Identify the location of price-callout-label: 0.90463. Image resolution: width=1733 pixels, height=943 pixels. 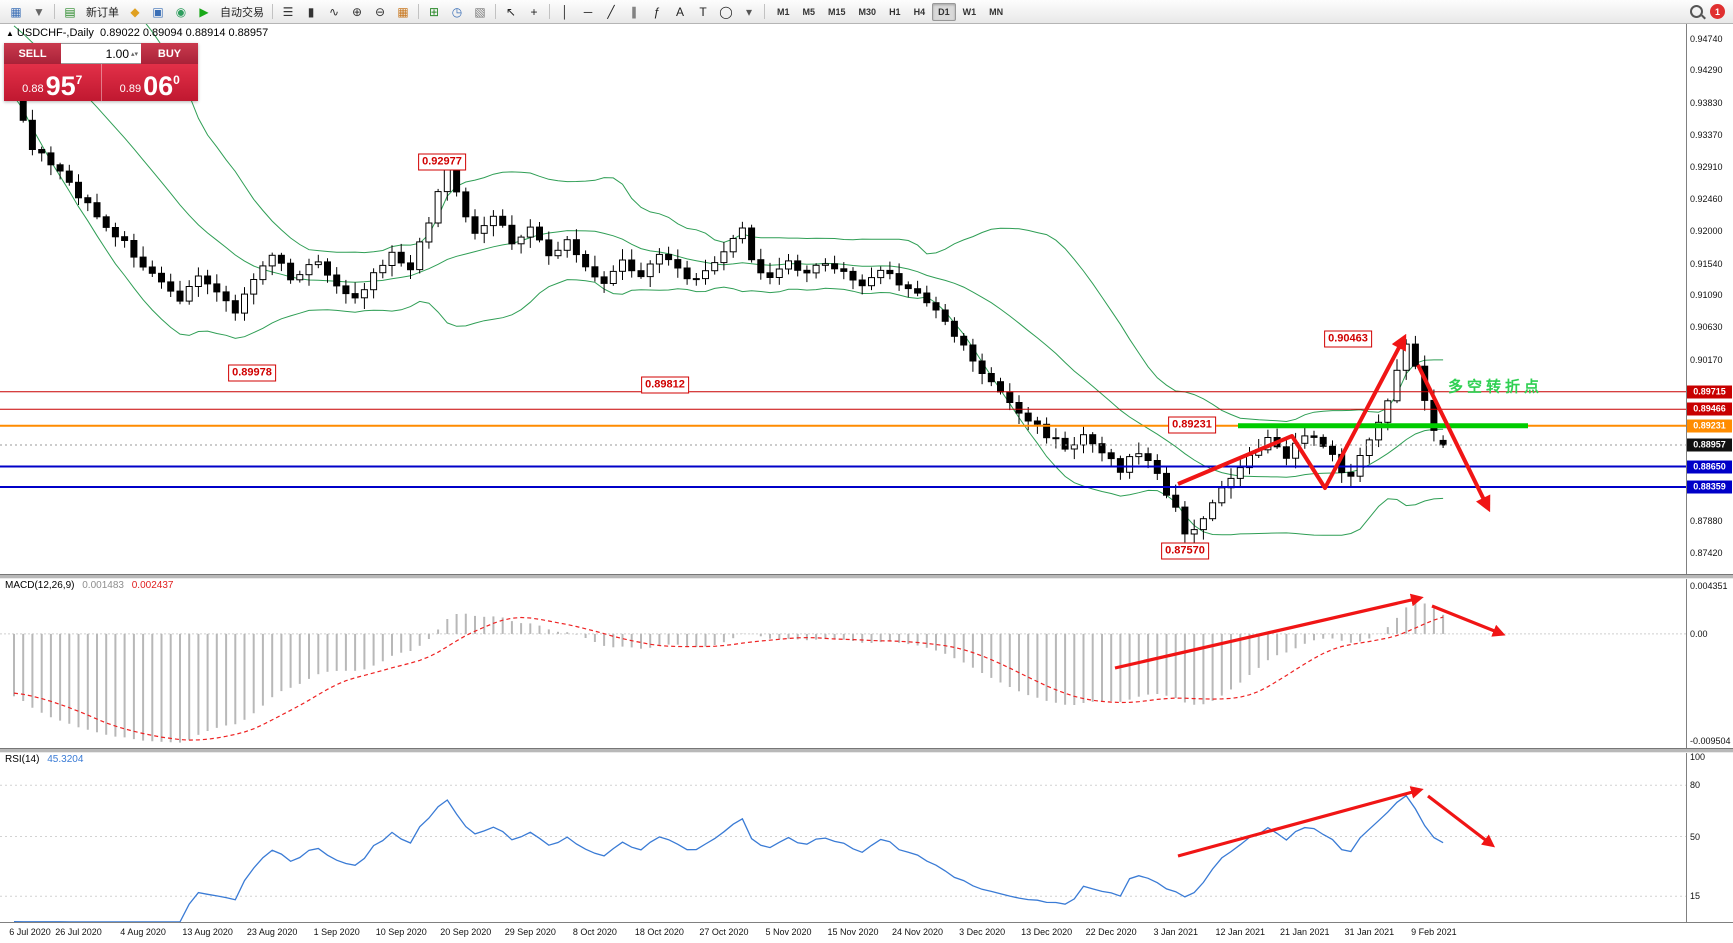
(1348, 339).